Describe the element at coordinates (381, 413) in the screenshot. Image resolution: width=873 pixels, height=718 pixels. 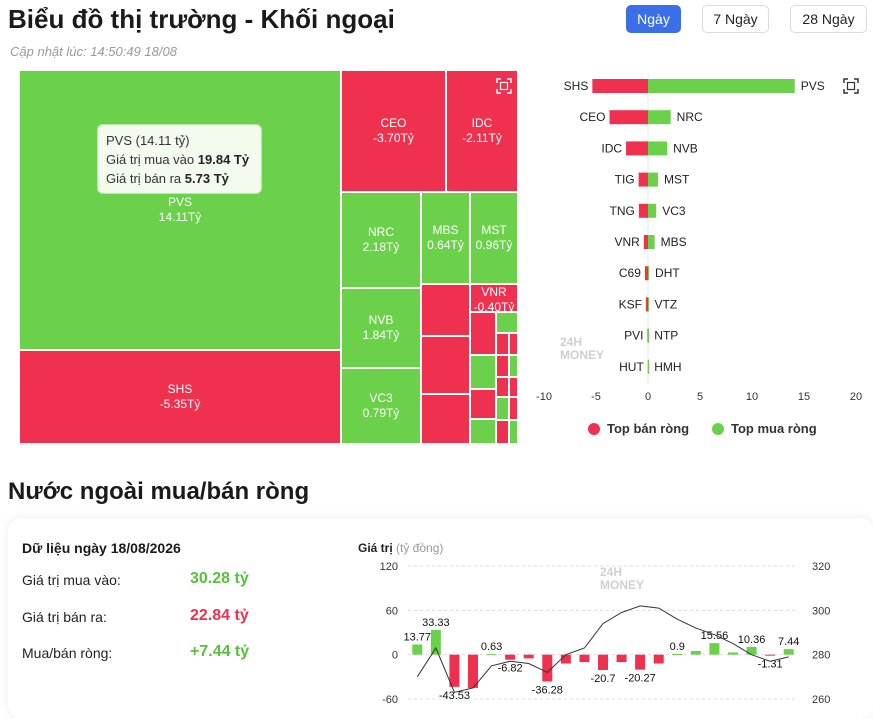
I see `tile-value: 0.79Tỷ` at that location.